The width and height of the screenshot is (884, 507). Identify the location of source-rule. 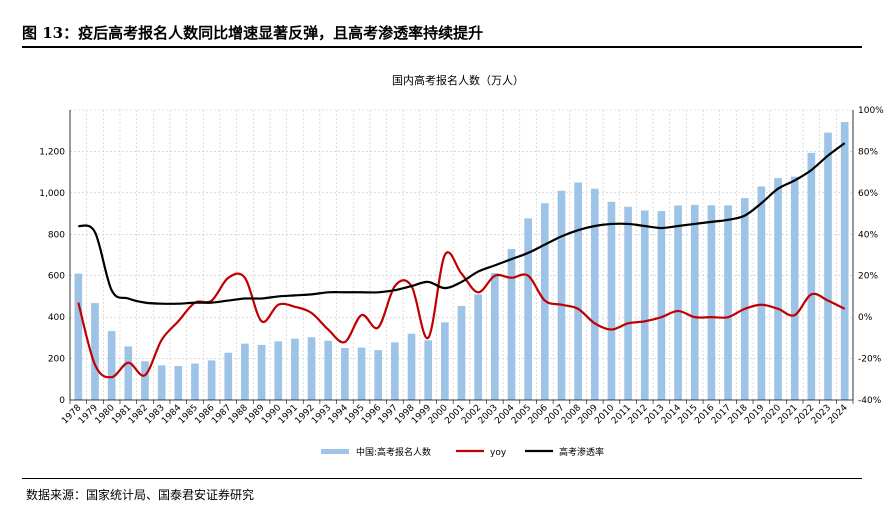
(442, 478).